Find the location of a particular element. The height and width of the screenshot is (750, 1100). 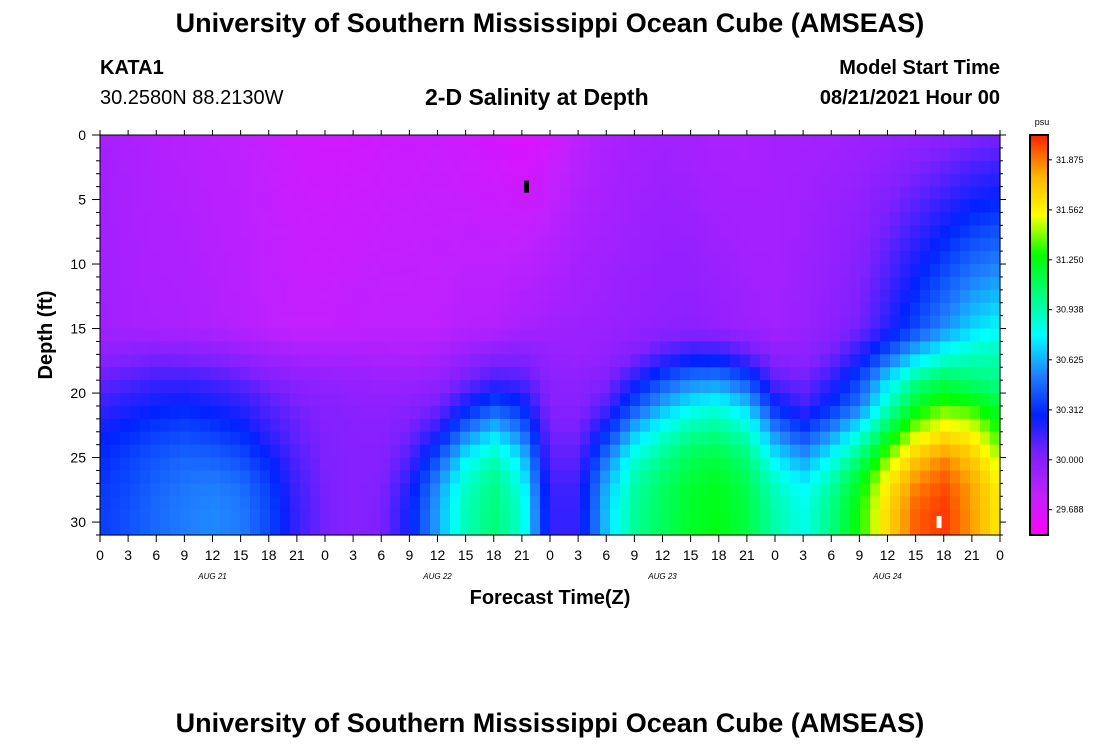

colorbar-tick-label: 29.688 is located at coordinates (1070, 510).